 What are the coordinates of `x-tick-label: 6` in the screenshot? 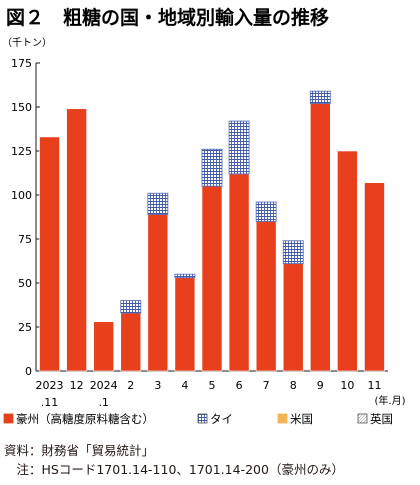 It's located at (239, 385).